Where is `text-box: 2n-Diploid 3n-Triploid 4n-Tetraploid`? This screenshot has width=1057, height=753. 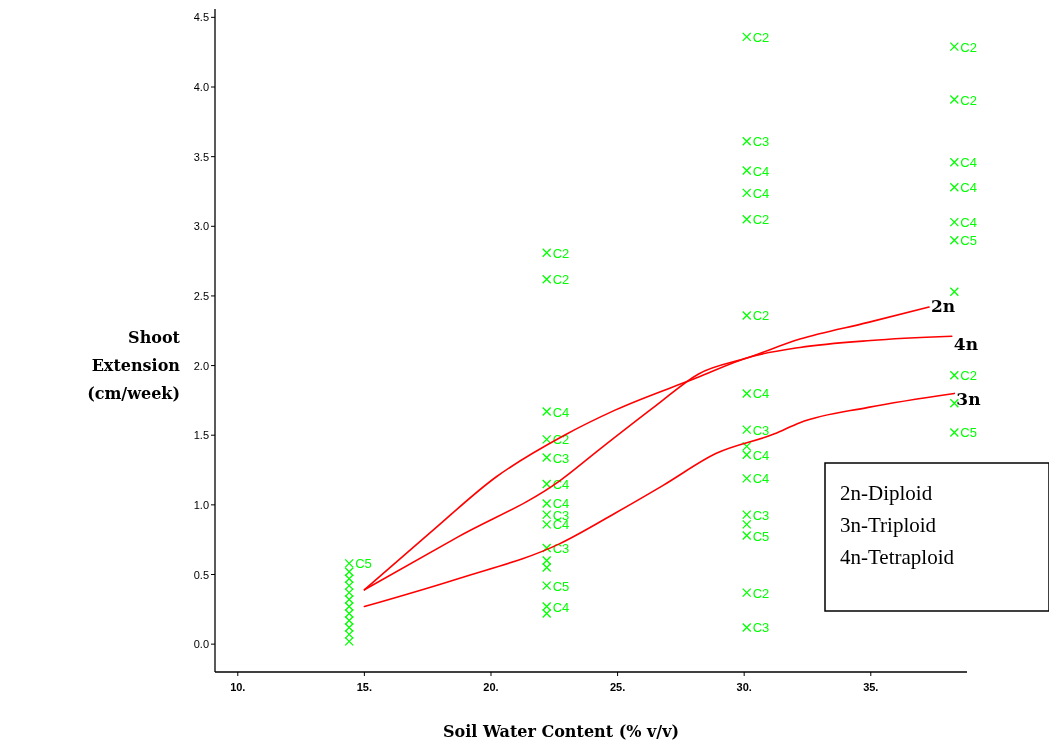
text-box: 2n-Diploid 3n-Triploid 4n-Tetraploid is located at coordinates (936, 537).